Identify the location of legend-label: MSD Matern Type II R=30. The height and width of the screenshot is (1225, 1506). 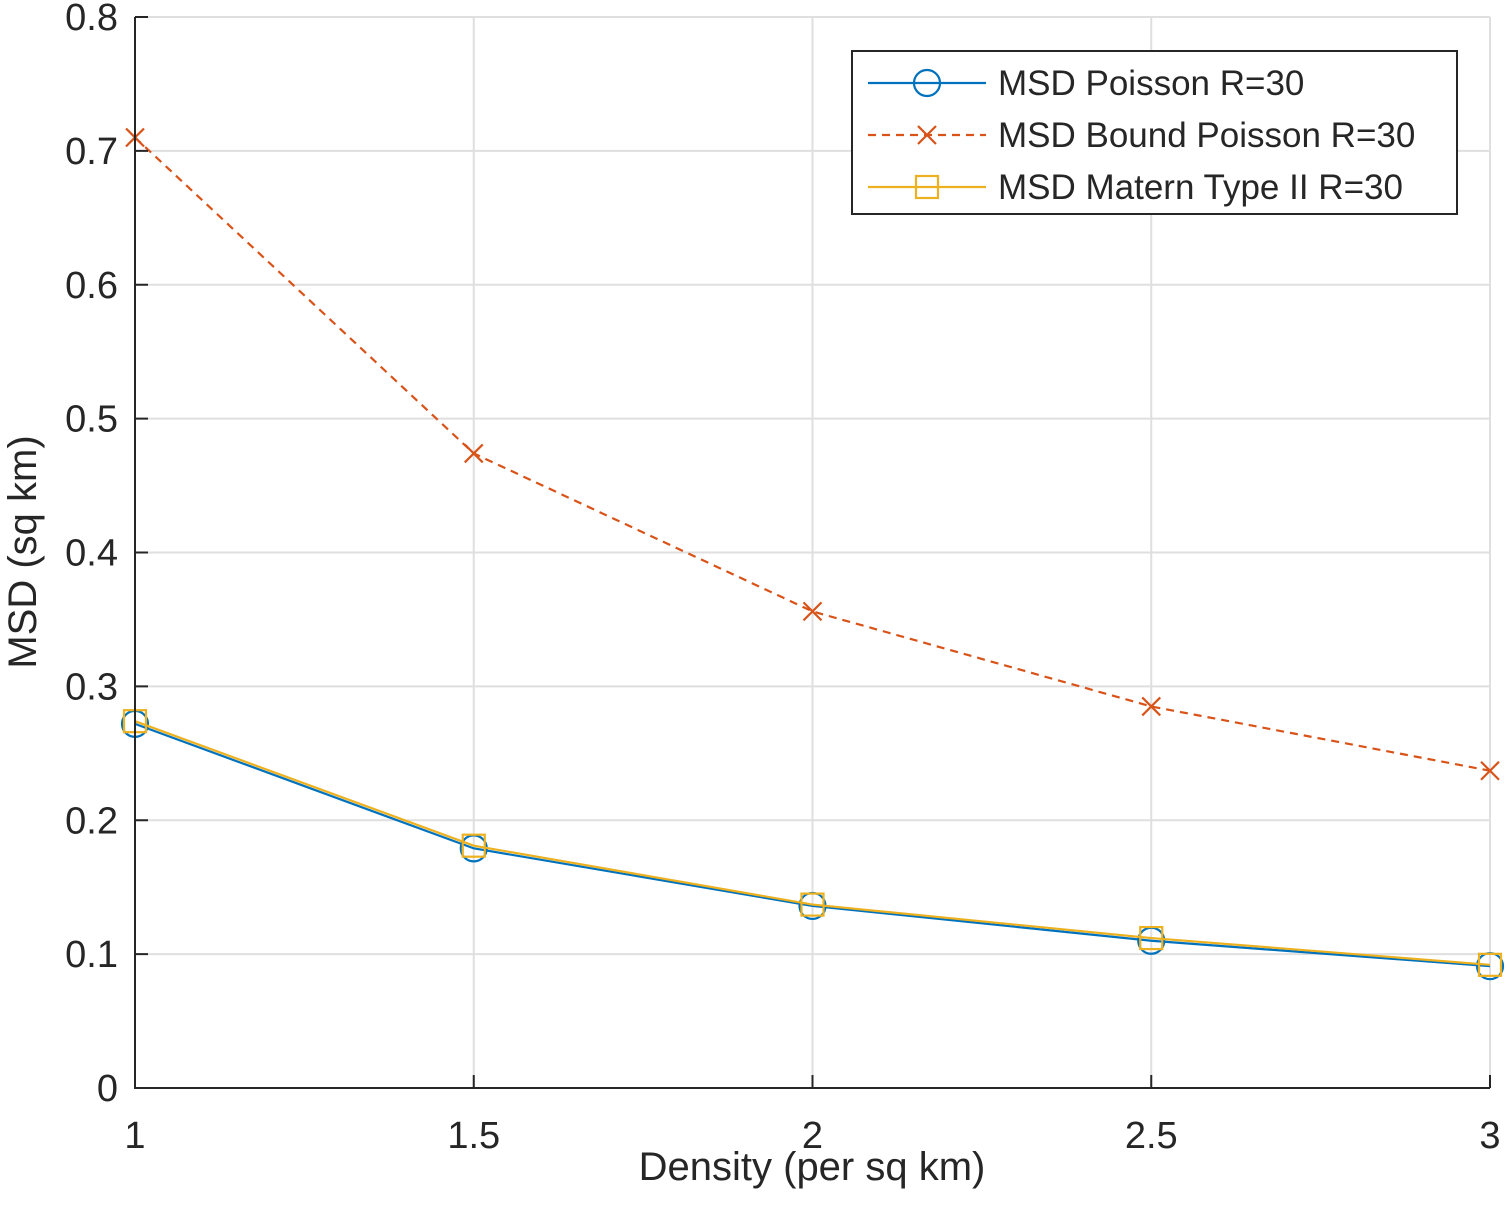
(1200, 187).